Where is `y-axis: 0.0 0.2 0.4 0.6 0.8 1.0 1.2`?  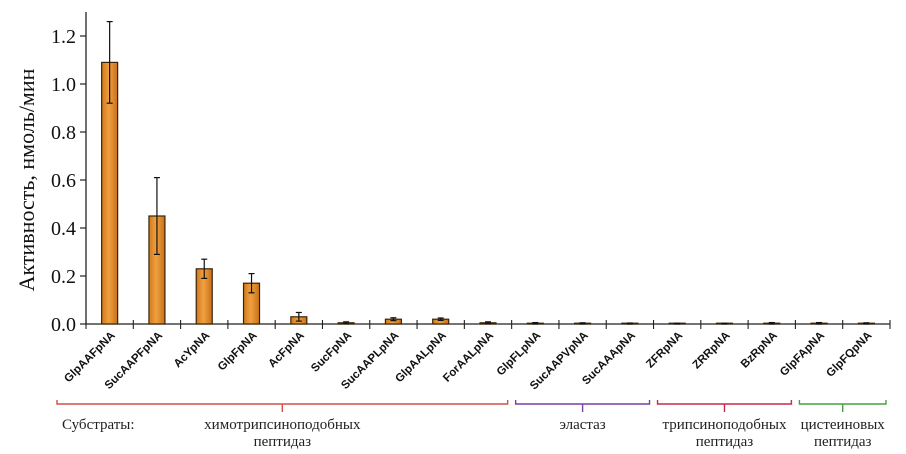
y-axis: 0.0 0.2 0.4 0.6 0.8 1.0 1.2 is located at coordinates (69, 174).